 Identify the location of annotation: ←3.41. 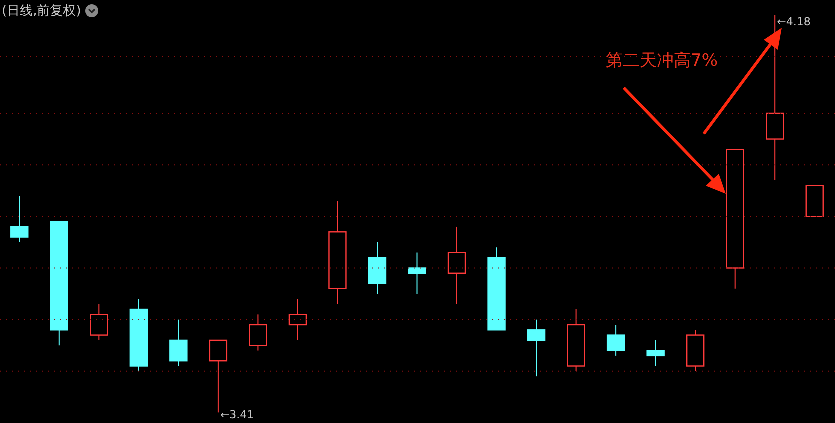
(237, 415).